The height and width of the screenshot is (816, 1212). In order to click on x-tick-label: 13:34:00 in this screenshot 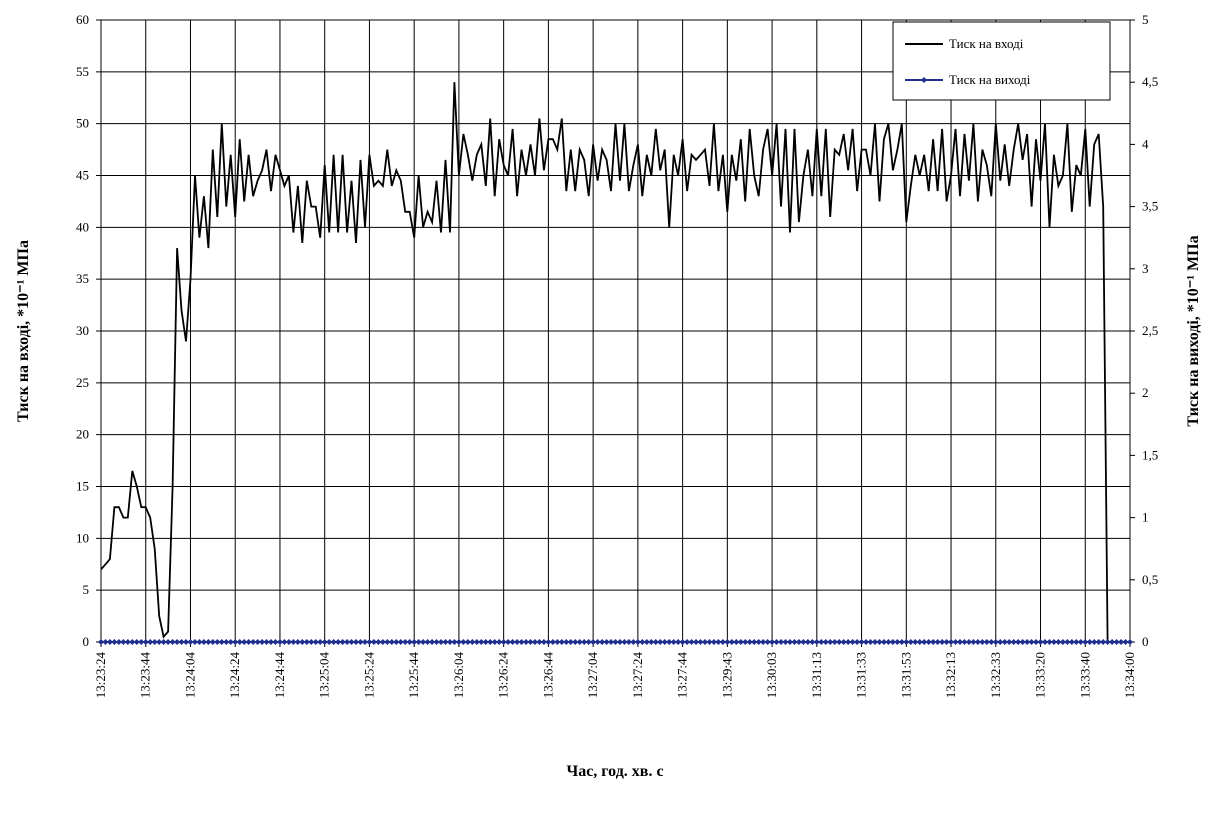, I will do `click(1129, 675)`.